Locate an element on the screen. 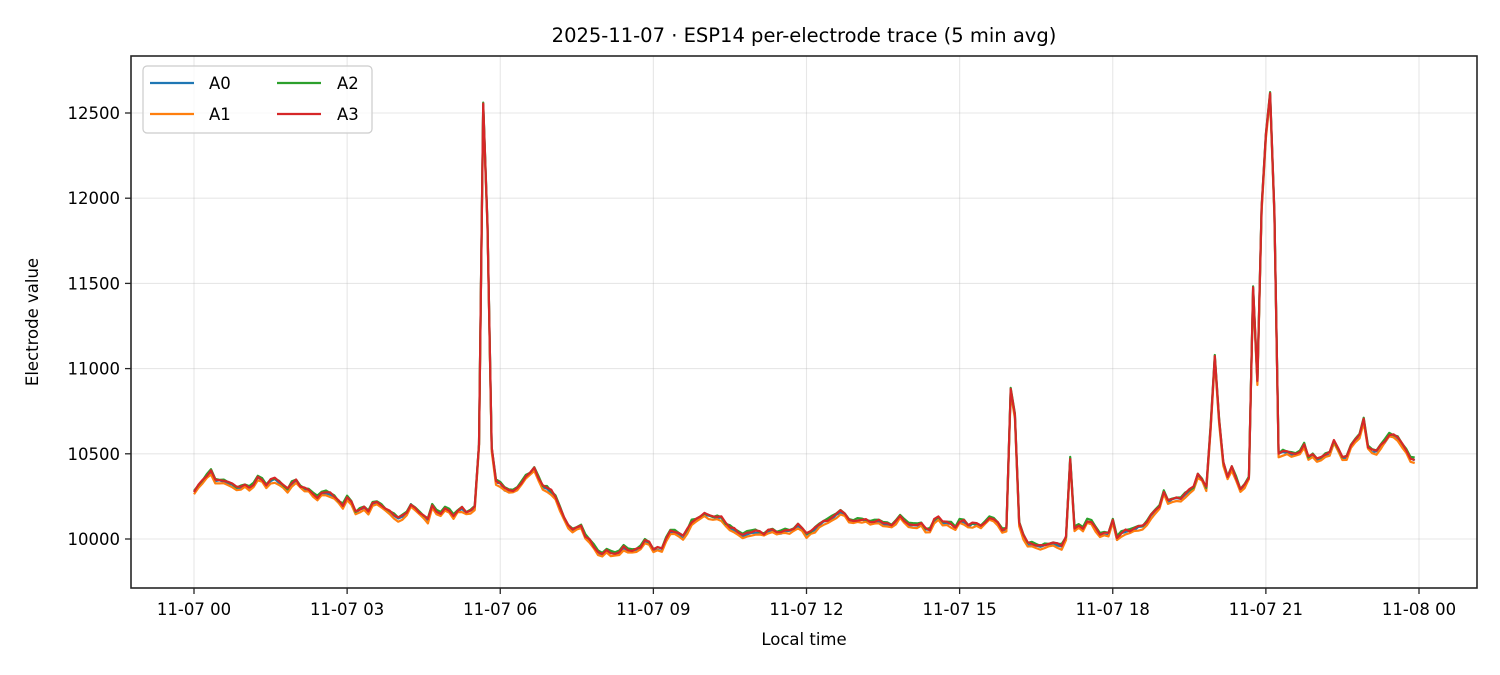 This screenshot has height=675, width=1500. legend-label-a1: A1 is located at coordinates (220, 114).